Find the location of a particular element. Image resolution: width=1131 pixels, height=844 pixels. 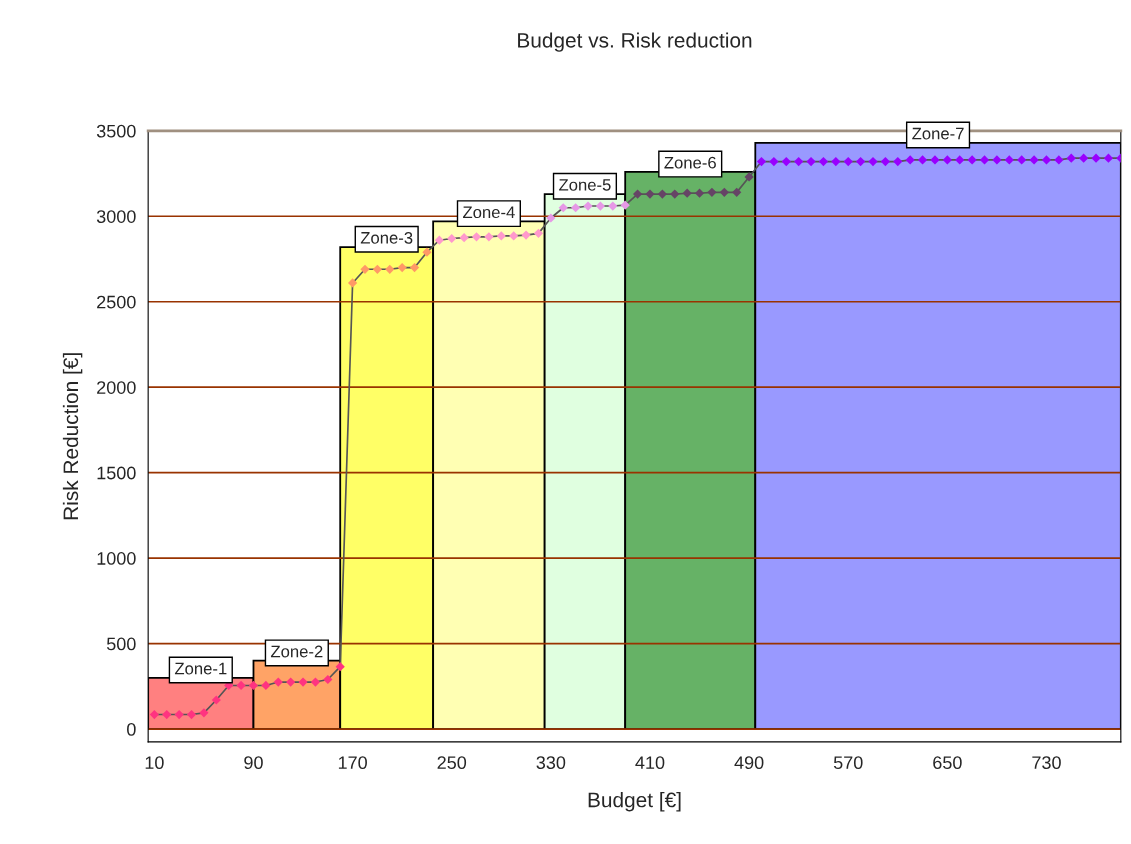

x-tick-label: 490 is located at coordinates (749, 763).